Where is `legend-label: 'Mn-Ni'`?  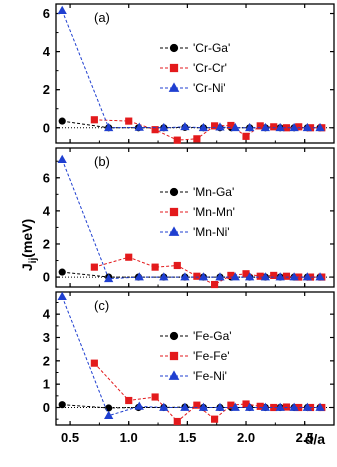 legend-label: 'Mn-Ni' is located at coordinates (211, 232).